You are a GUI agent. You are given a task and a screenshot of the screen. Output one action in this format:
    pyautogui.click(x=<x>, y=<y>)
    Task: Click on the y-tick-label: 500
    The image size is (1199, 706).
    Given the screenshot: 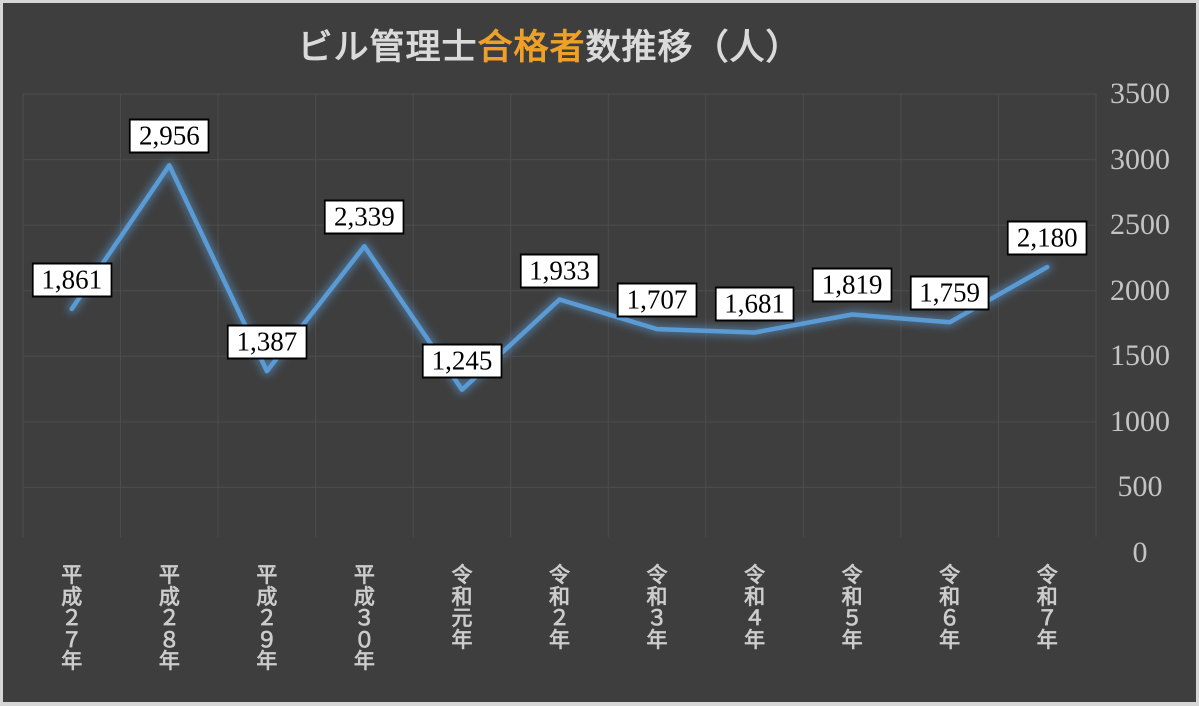 What is the action you would take?
    pyautogui.click(x=1140, y=487)
    